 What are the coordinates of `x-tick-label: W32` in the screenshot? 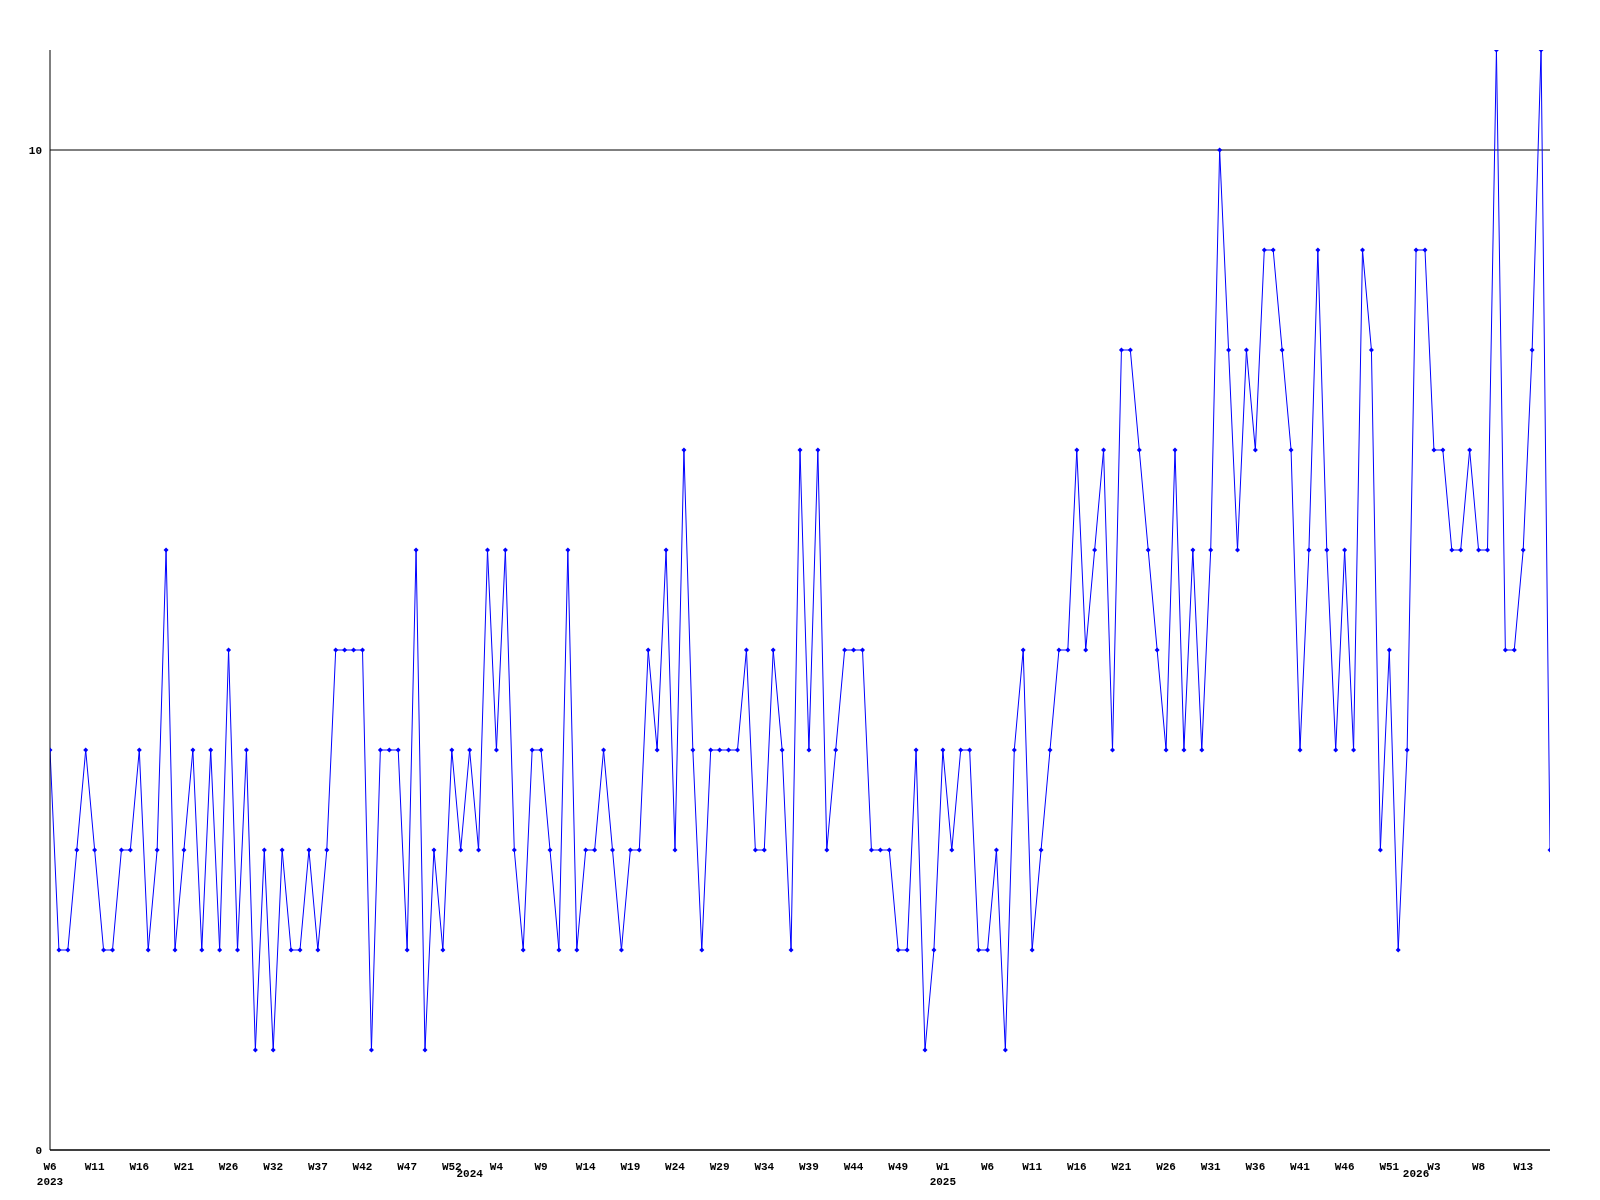 It's located at (273, 1167).